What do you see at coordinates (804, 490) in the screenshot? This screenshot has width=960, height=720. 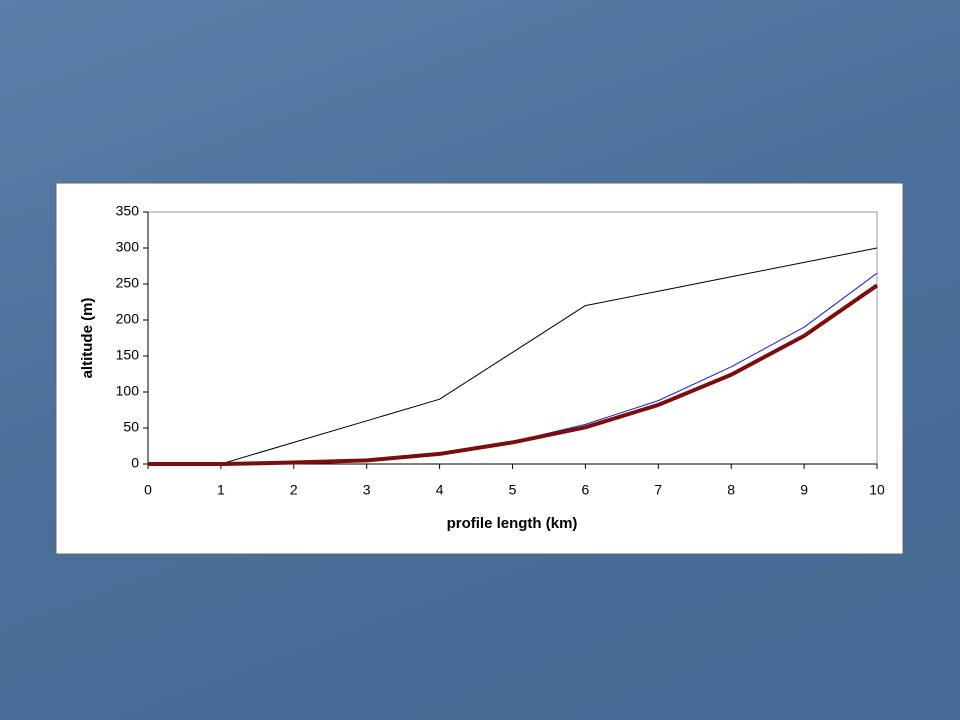 I see `x-tick-label: 9` at bounding box center [804, 490].